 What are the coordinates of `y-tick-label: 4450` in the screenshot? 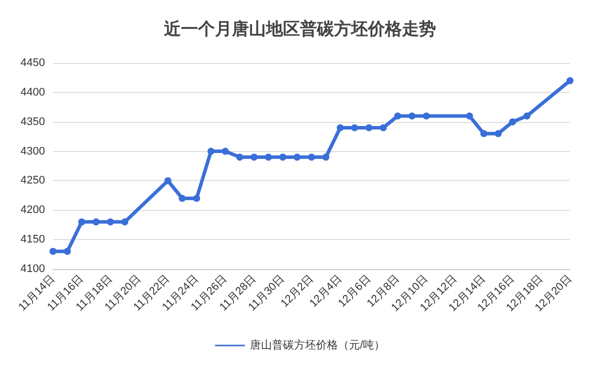 It's located at (32, 63).